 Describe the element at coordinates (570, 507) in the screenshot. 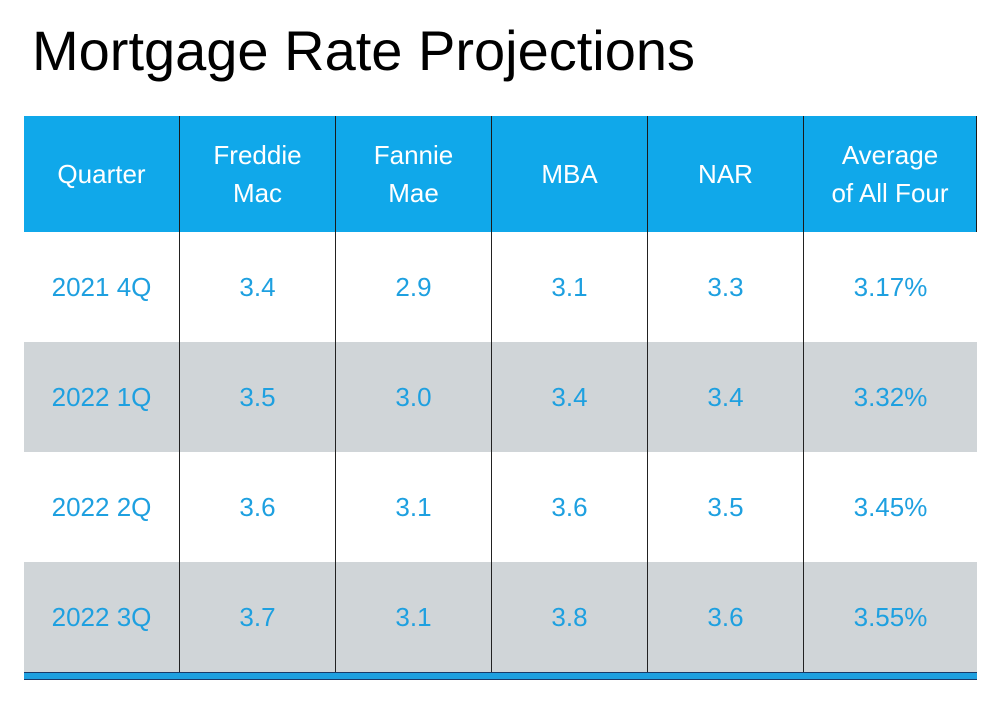

I see `table-cell-mba: 3.6` at that location.